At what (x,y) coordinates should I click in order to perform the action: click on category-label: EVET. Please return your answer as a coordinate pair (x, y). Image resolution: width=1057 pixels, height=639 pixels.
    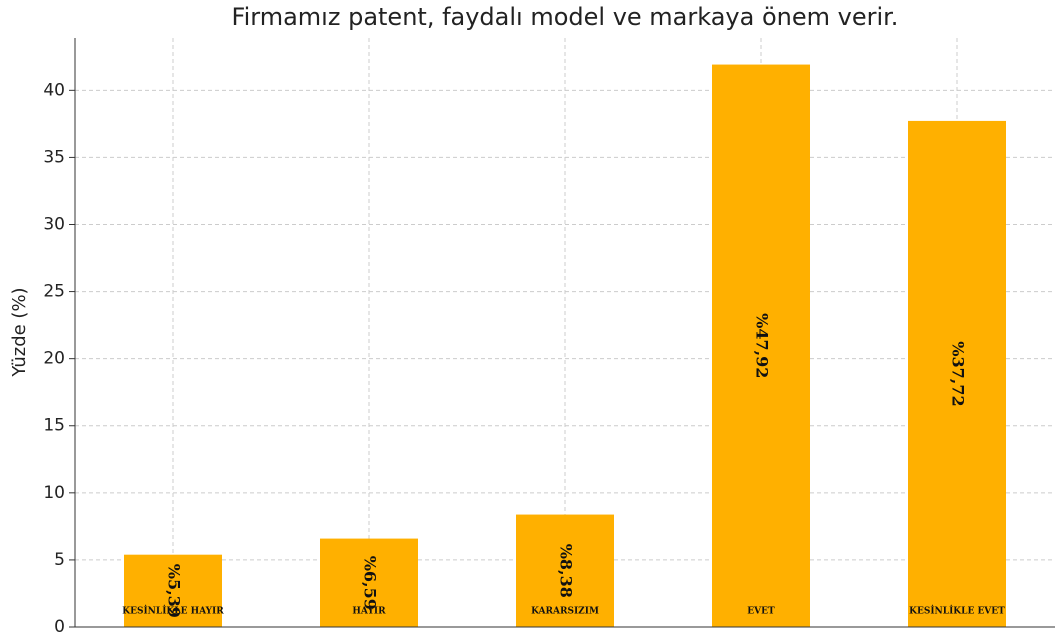
    Looking at the image, I should click on (761, 612).